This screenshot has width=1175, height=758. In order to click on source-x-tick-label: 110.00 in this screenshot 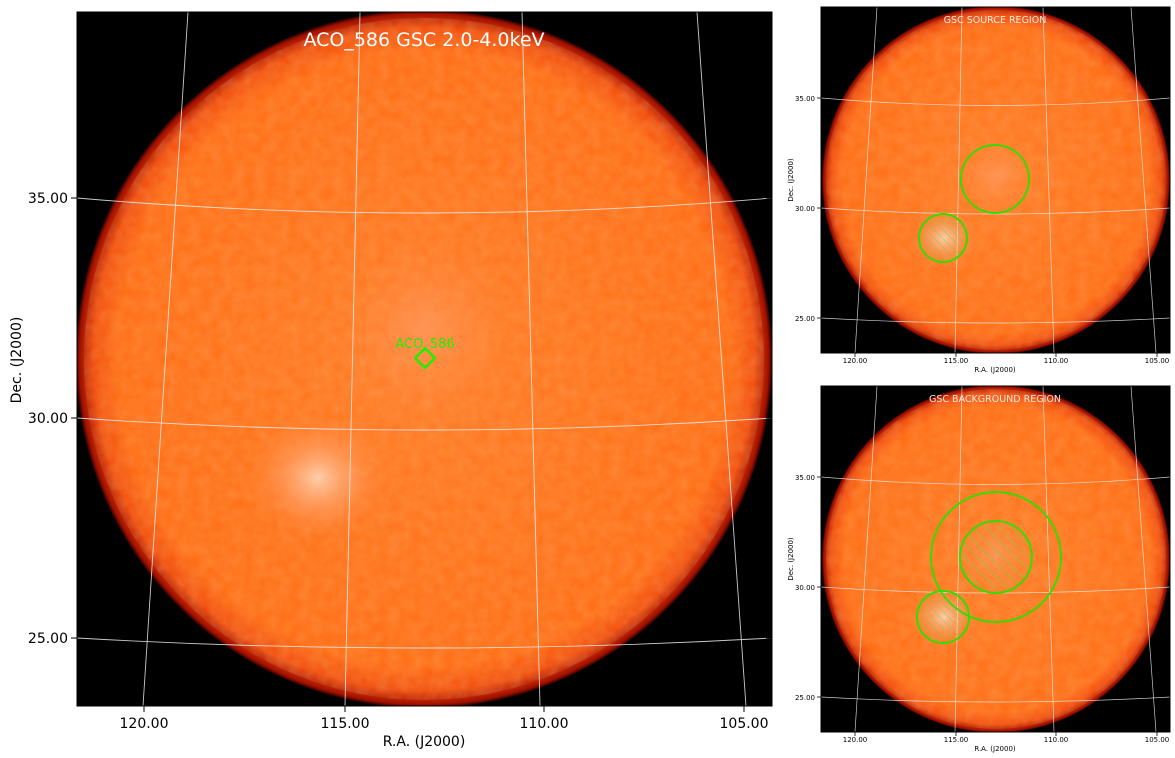, I will do `click(1056, 361)`.